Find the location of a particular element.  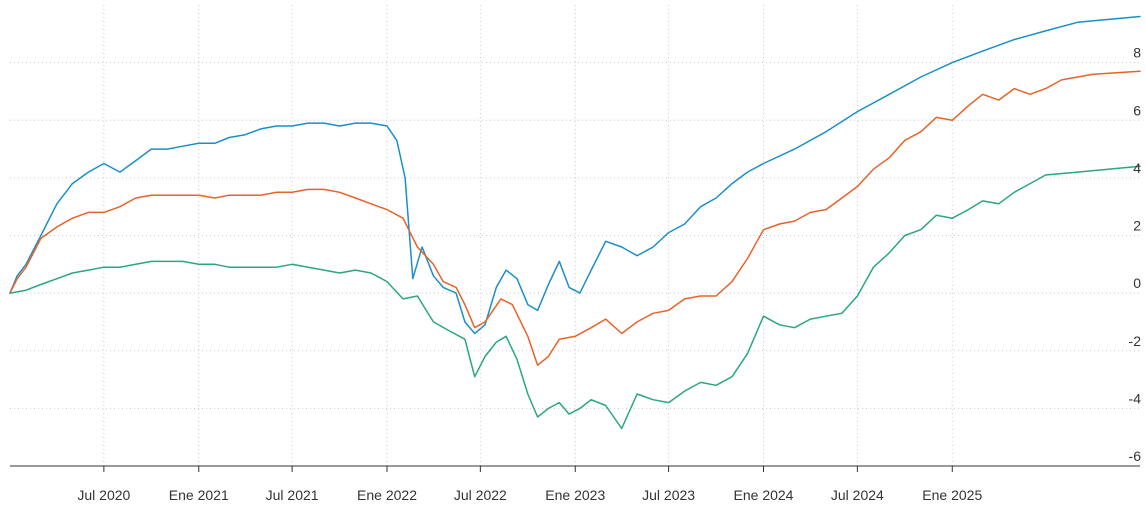

y-tick-label: 2 is located at coordinates (1137, 226).